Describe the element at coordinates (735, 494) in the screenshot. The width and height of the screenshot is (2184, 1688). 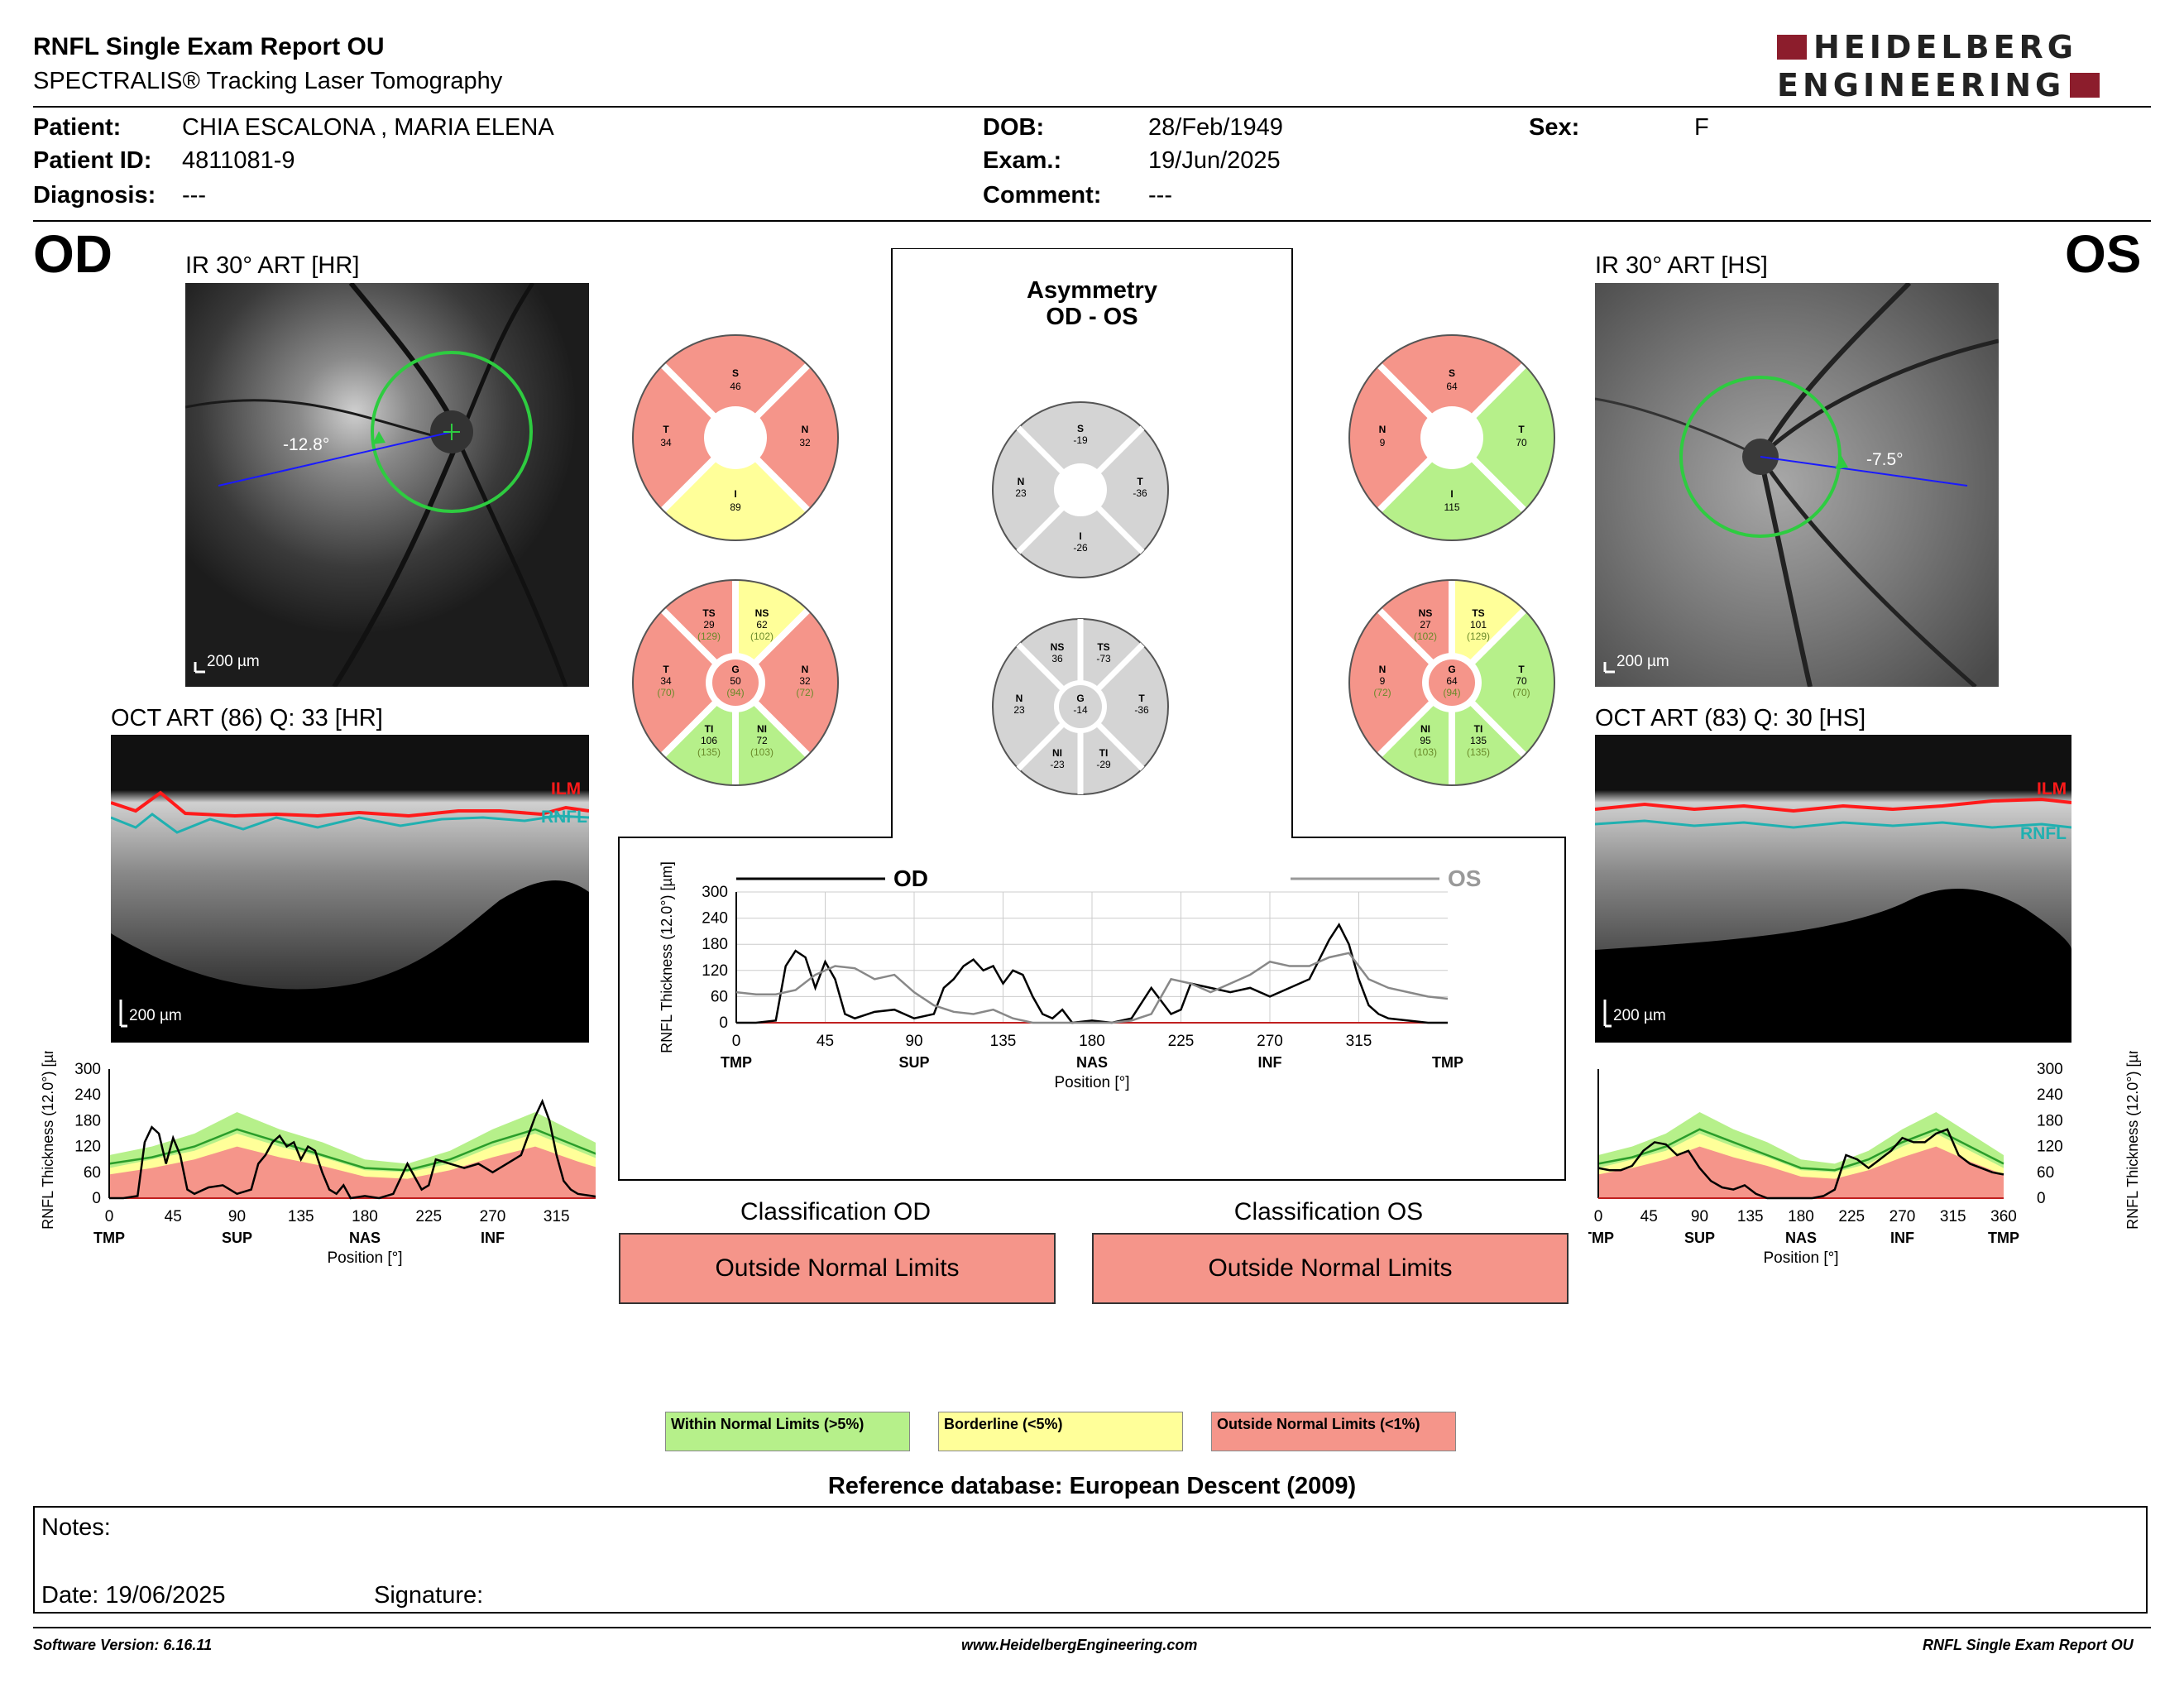
I see `svg-text: I` at that location.